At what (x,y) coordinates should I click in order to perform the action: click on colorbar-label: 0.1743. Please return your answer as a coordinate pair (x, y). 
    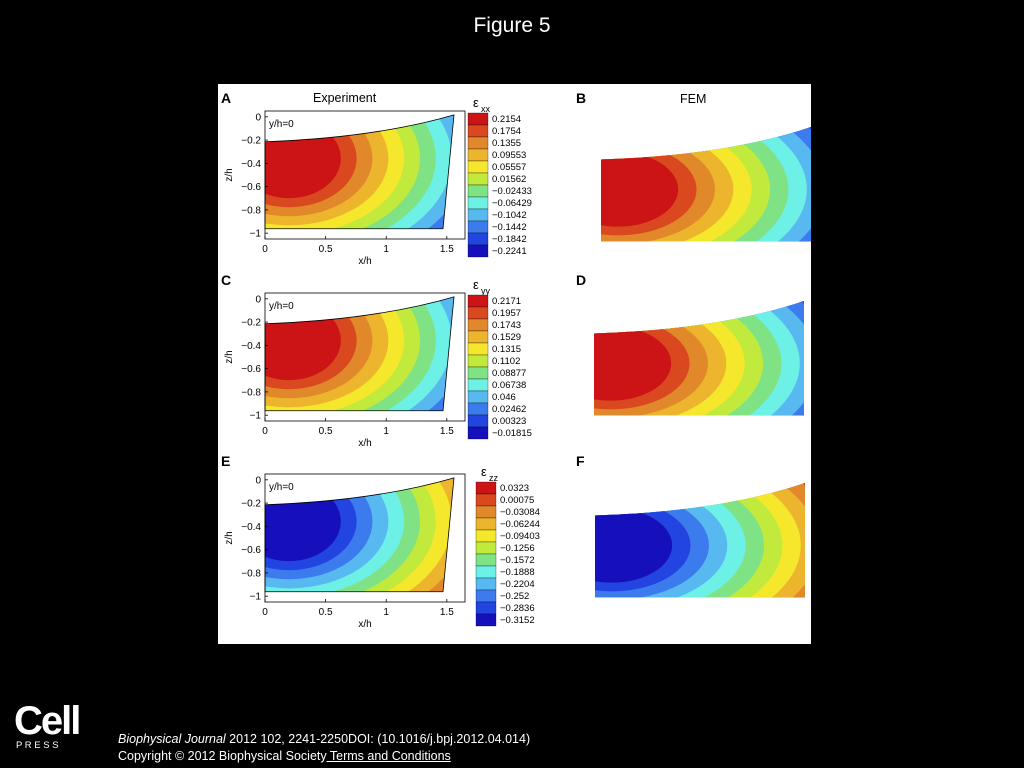
    Looking at the image, I should click on (506, 325).